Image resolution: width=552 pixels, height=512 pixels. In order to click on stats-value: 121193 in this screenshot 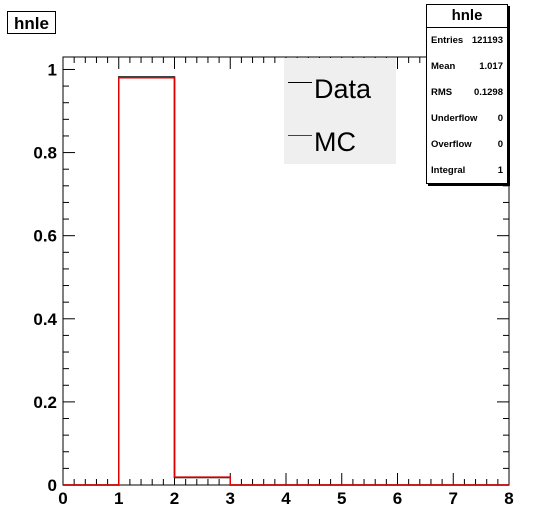, I will do `click(487, 40)`.